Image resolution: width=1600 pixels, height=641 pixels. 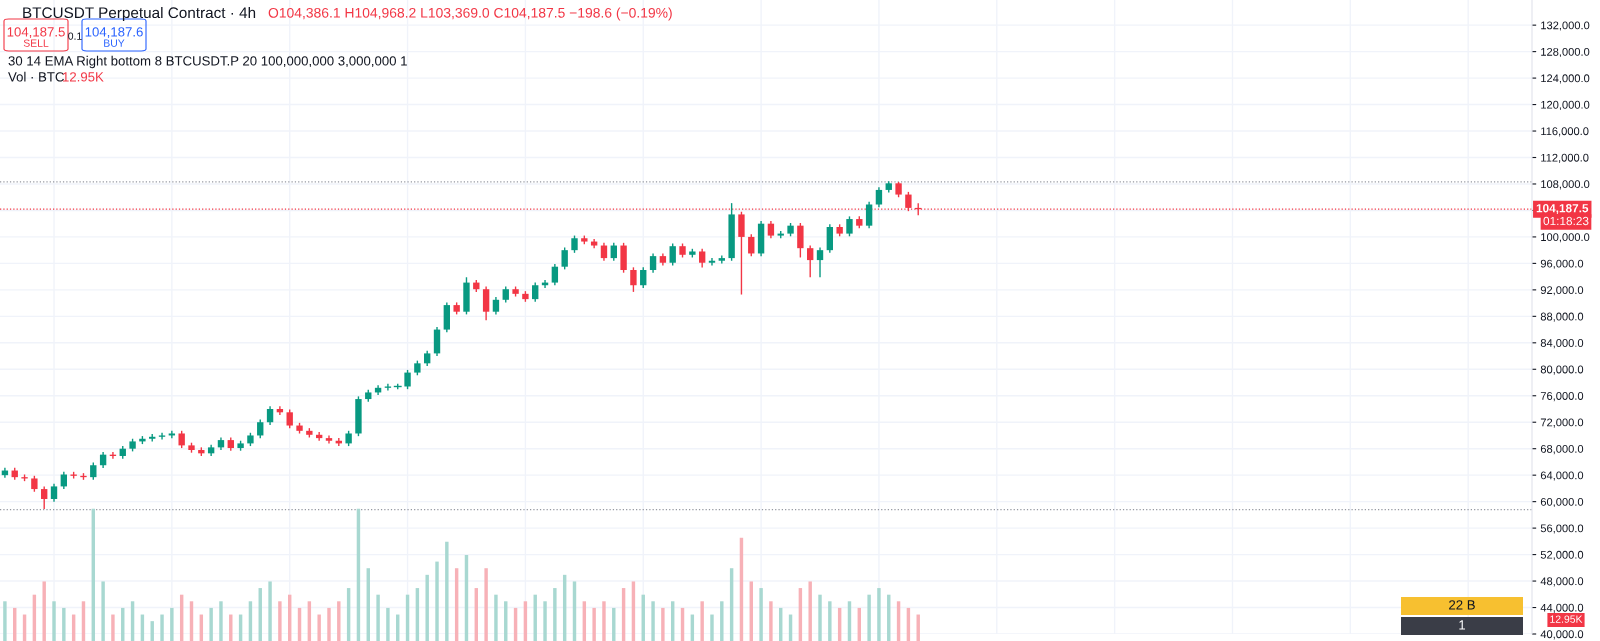 What do you see at coordinates (1562, 555) in the screenshot?
I see `y-tick-label: 52,000.0` at bounding box center [1562, 555].